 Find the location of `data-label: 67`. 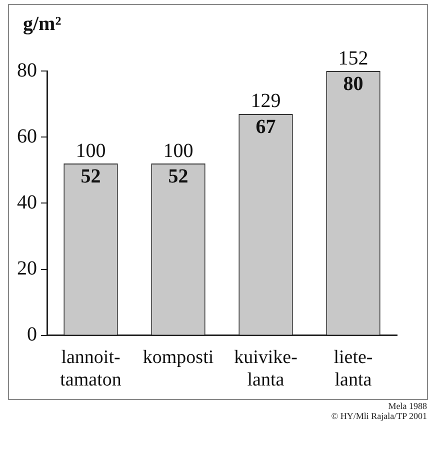

data-label: 67 is located at coordinates (266, 127).